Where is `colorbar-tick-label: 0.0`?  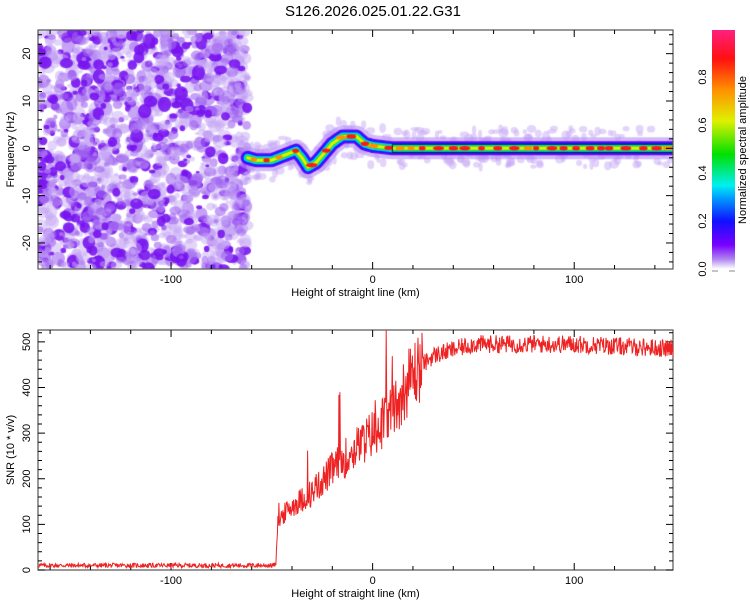
colorbar-tick-label: 0.0 is located at coordinates (703, 268).